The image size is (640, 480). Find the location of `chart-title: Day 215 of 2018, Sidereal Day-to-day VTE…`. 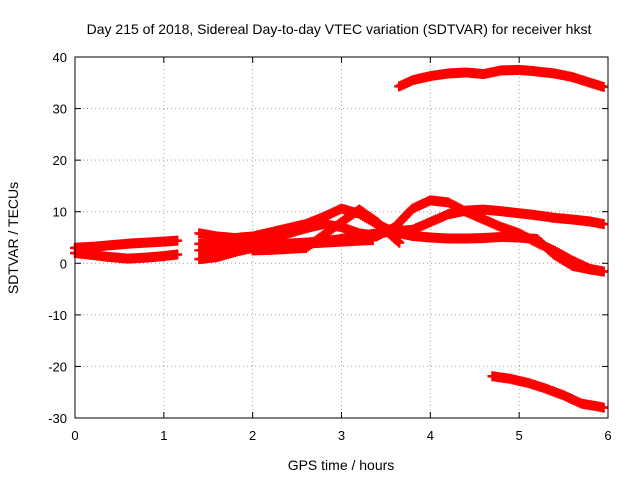

chart-title: Day 215 of 2018, Sidereal Day-to-day VTE… is located at coordinates (339, 29).